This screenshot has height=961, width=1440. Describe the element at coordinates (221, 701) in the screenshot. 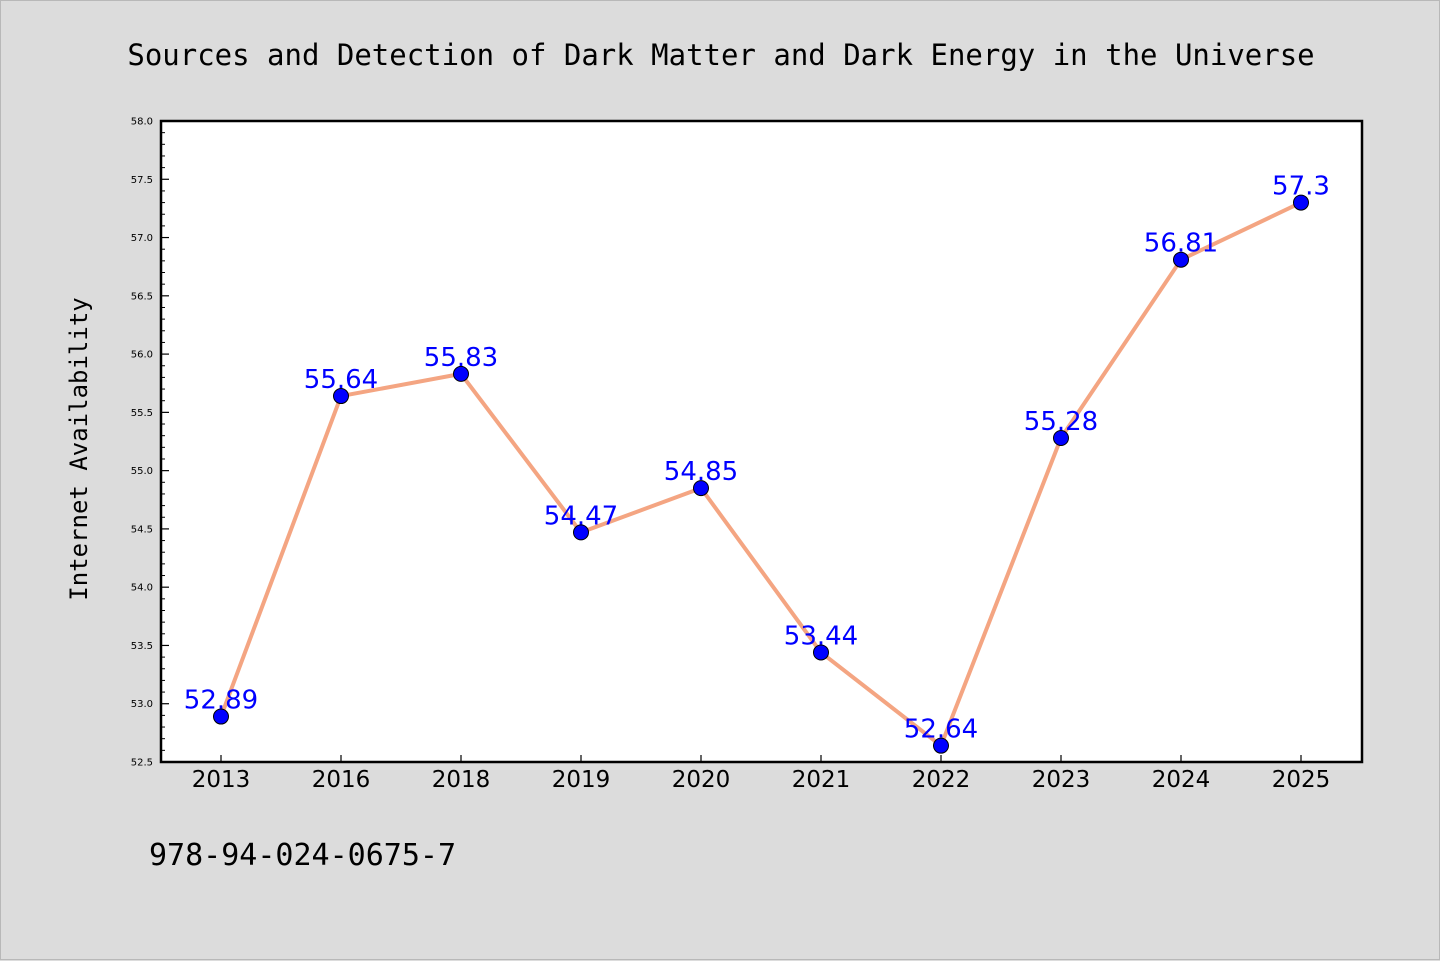

I see `data-label: 52.89` at that location.